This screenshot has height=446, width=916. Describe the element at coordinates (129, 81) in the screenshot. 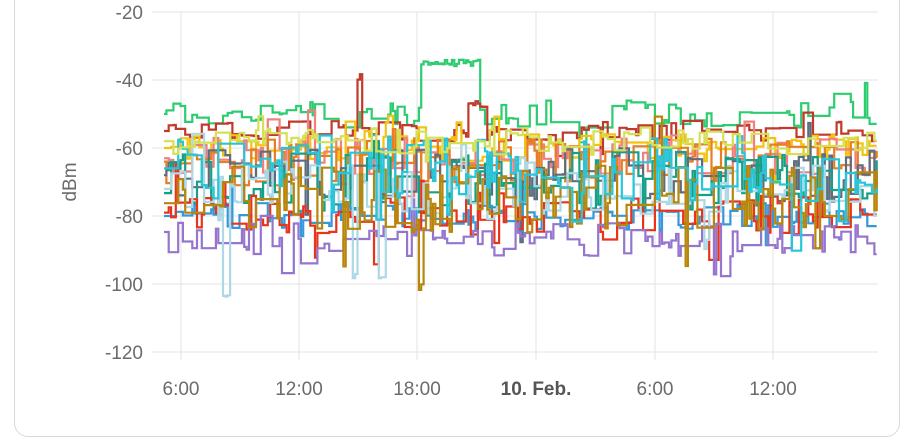

I see `y-tick-label: -40` at that location.